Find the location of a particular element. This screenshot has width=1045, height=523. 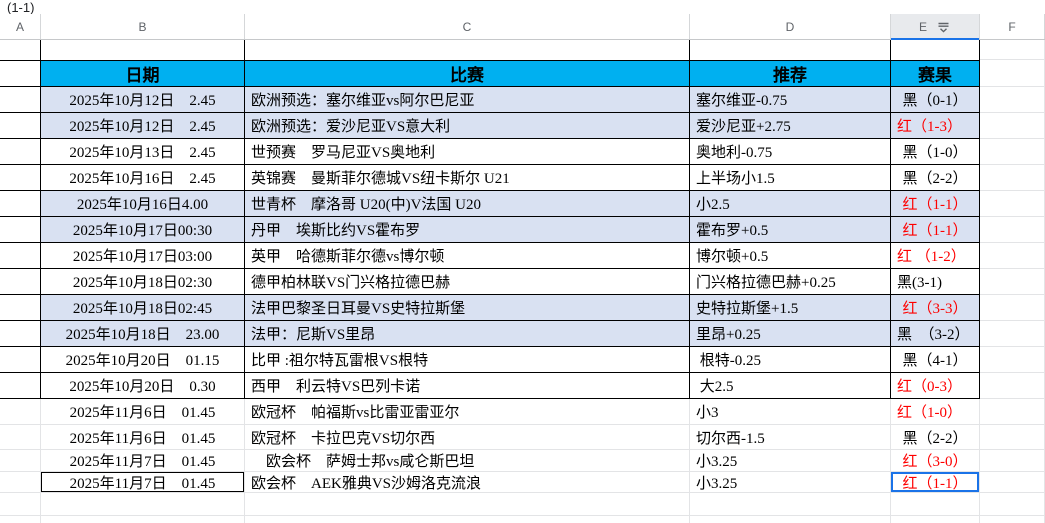

date-cell: 2025年10月17日03:00 is located at coordinates (143, 256).